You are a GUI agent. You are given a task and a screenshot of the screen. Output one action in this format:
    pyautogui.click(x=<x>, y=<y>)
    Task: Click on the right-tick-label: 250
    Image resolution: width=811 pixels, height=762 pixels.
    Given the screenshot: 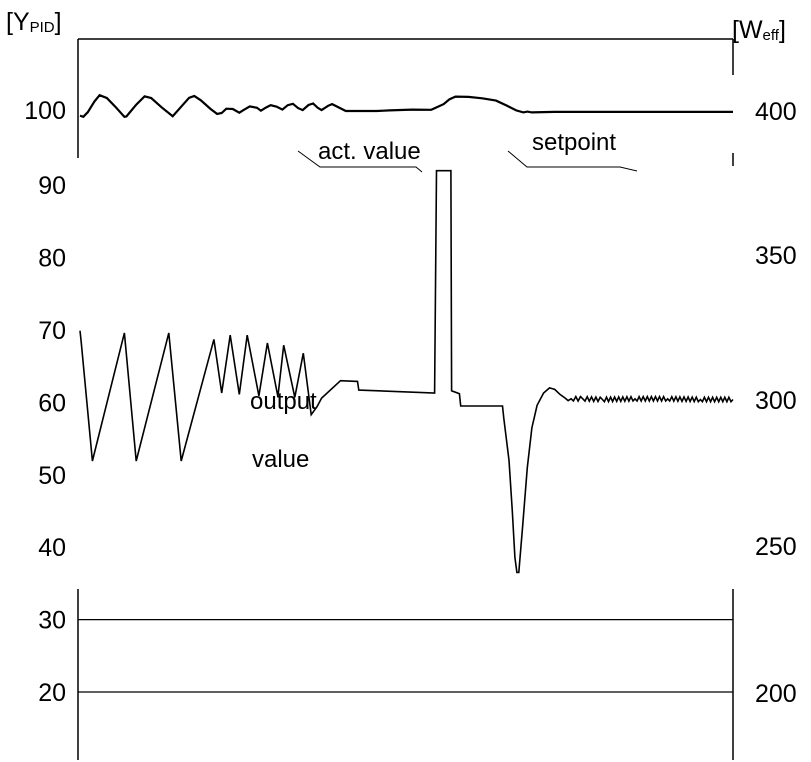 What is the action you would take?
    pyautogui.click(x=776, y=547)
    